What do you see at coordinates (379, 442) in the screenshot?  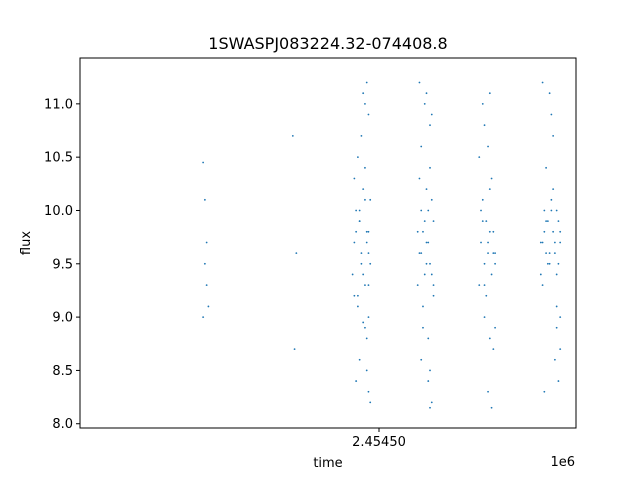 I see `x-tick-label: 2.45450` at bounding box center [379, 442].